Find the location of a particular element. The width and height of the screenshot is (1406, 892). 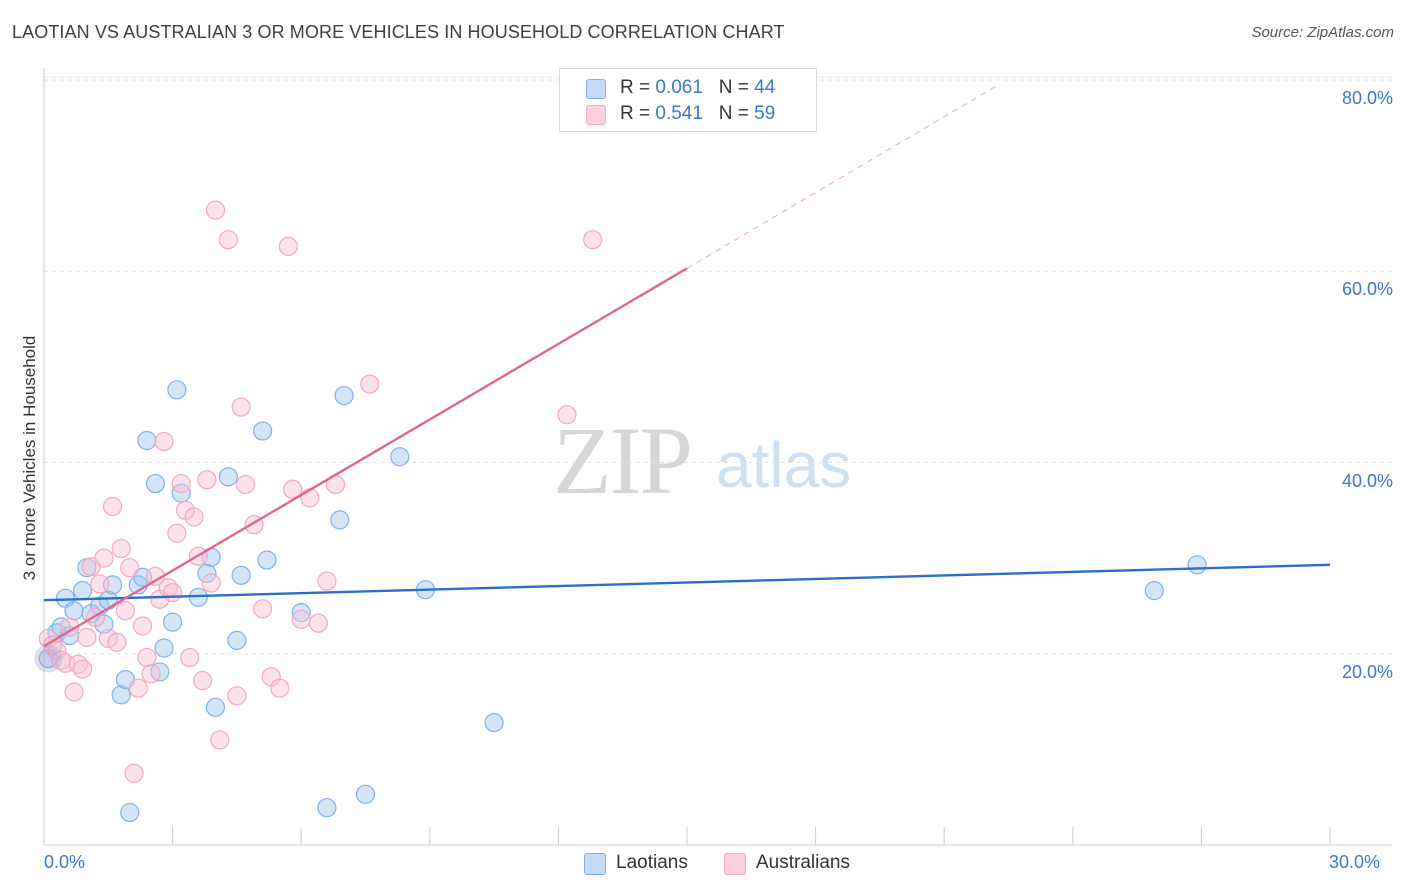

x-tick-max: 30.0% is located at coordinates (1355, 862).